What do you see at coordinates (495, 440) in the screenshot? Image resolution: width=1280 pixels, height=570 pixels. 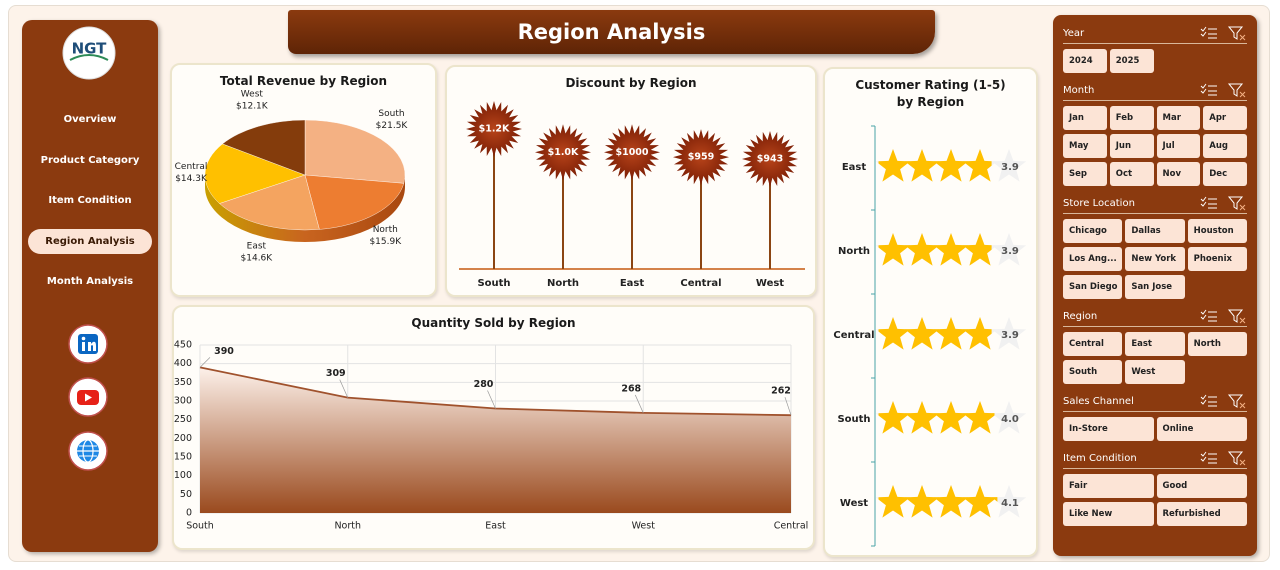 I see `area` at bounding box center [495, 440].